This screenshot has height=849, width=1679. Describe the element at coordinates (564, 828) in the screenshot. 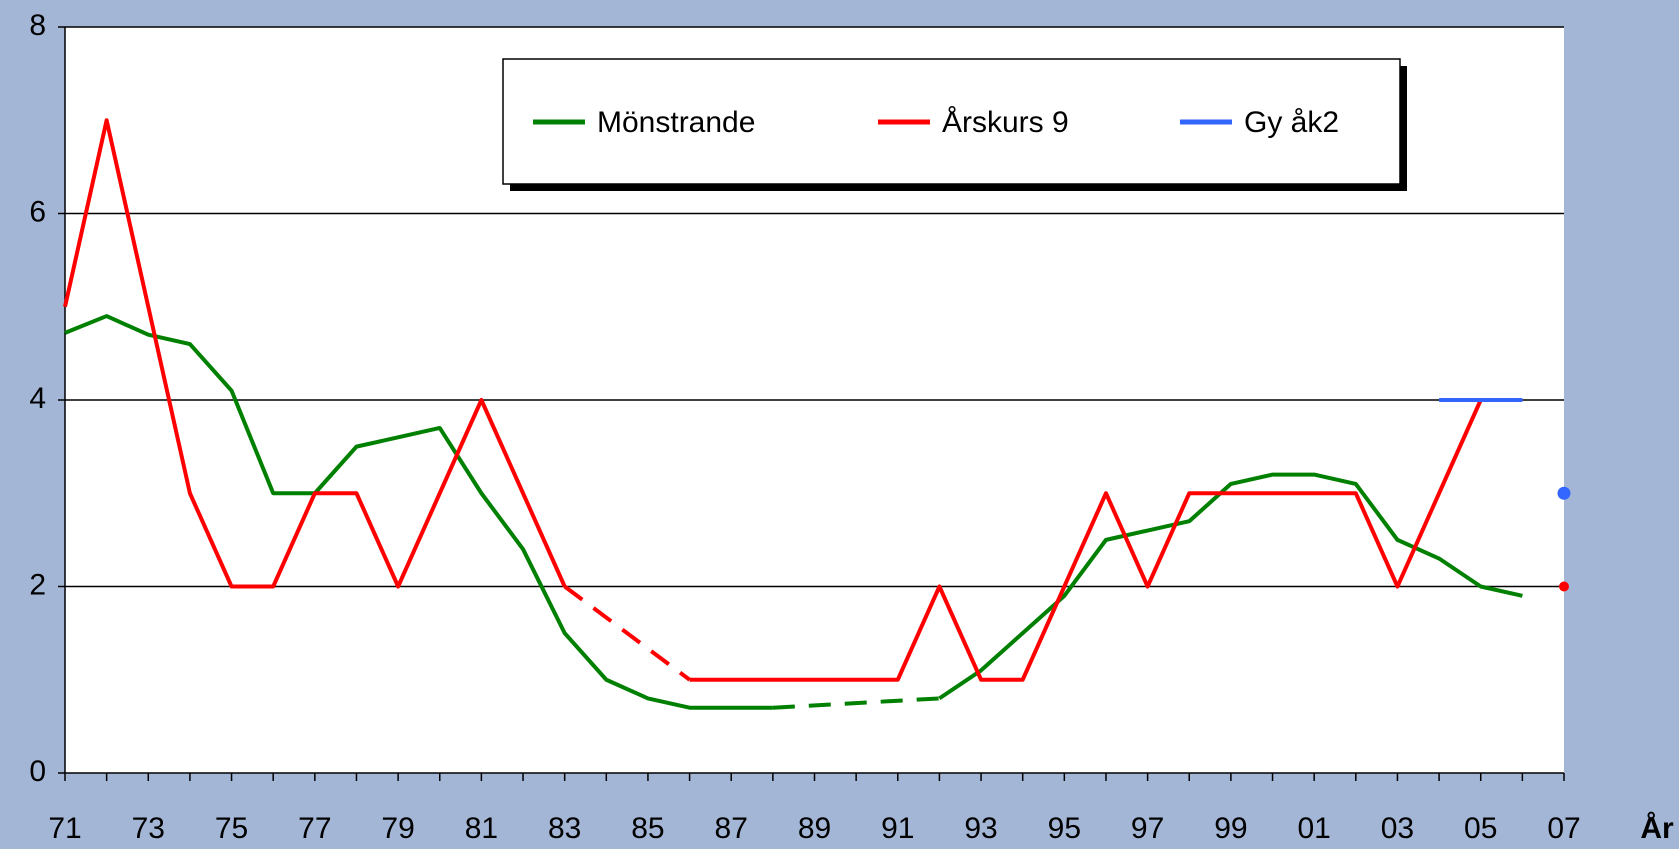

I see `x-tick-label: 83` at that location.